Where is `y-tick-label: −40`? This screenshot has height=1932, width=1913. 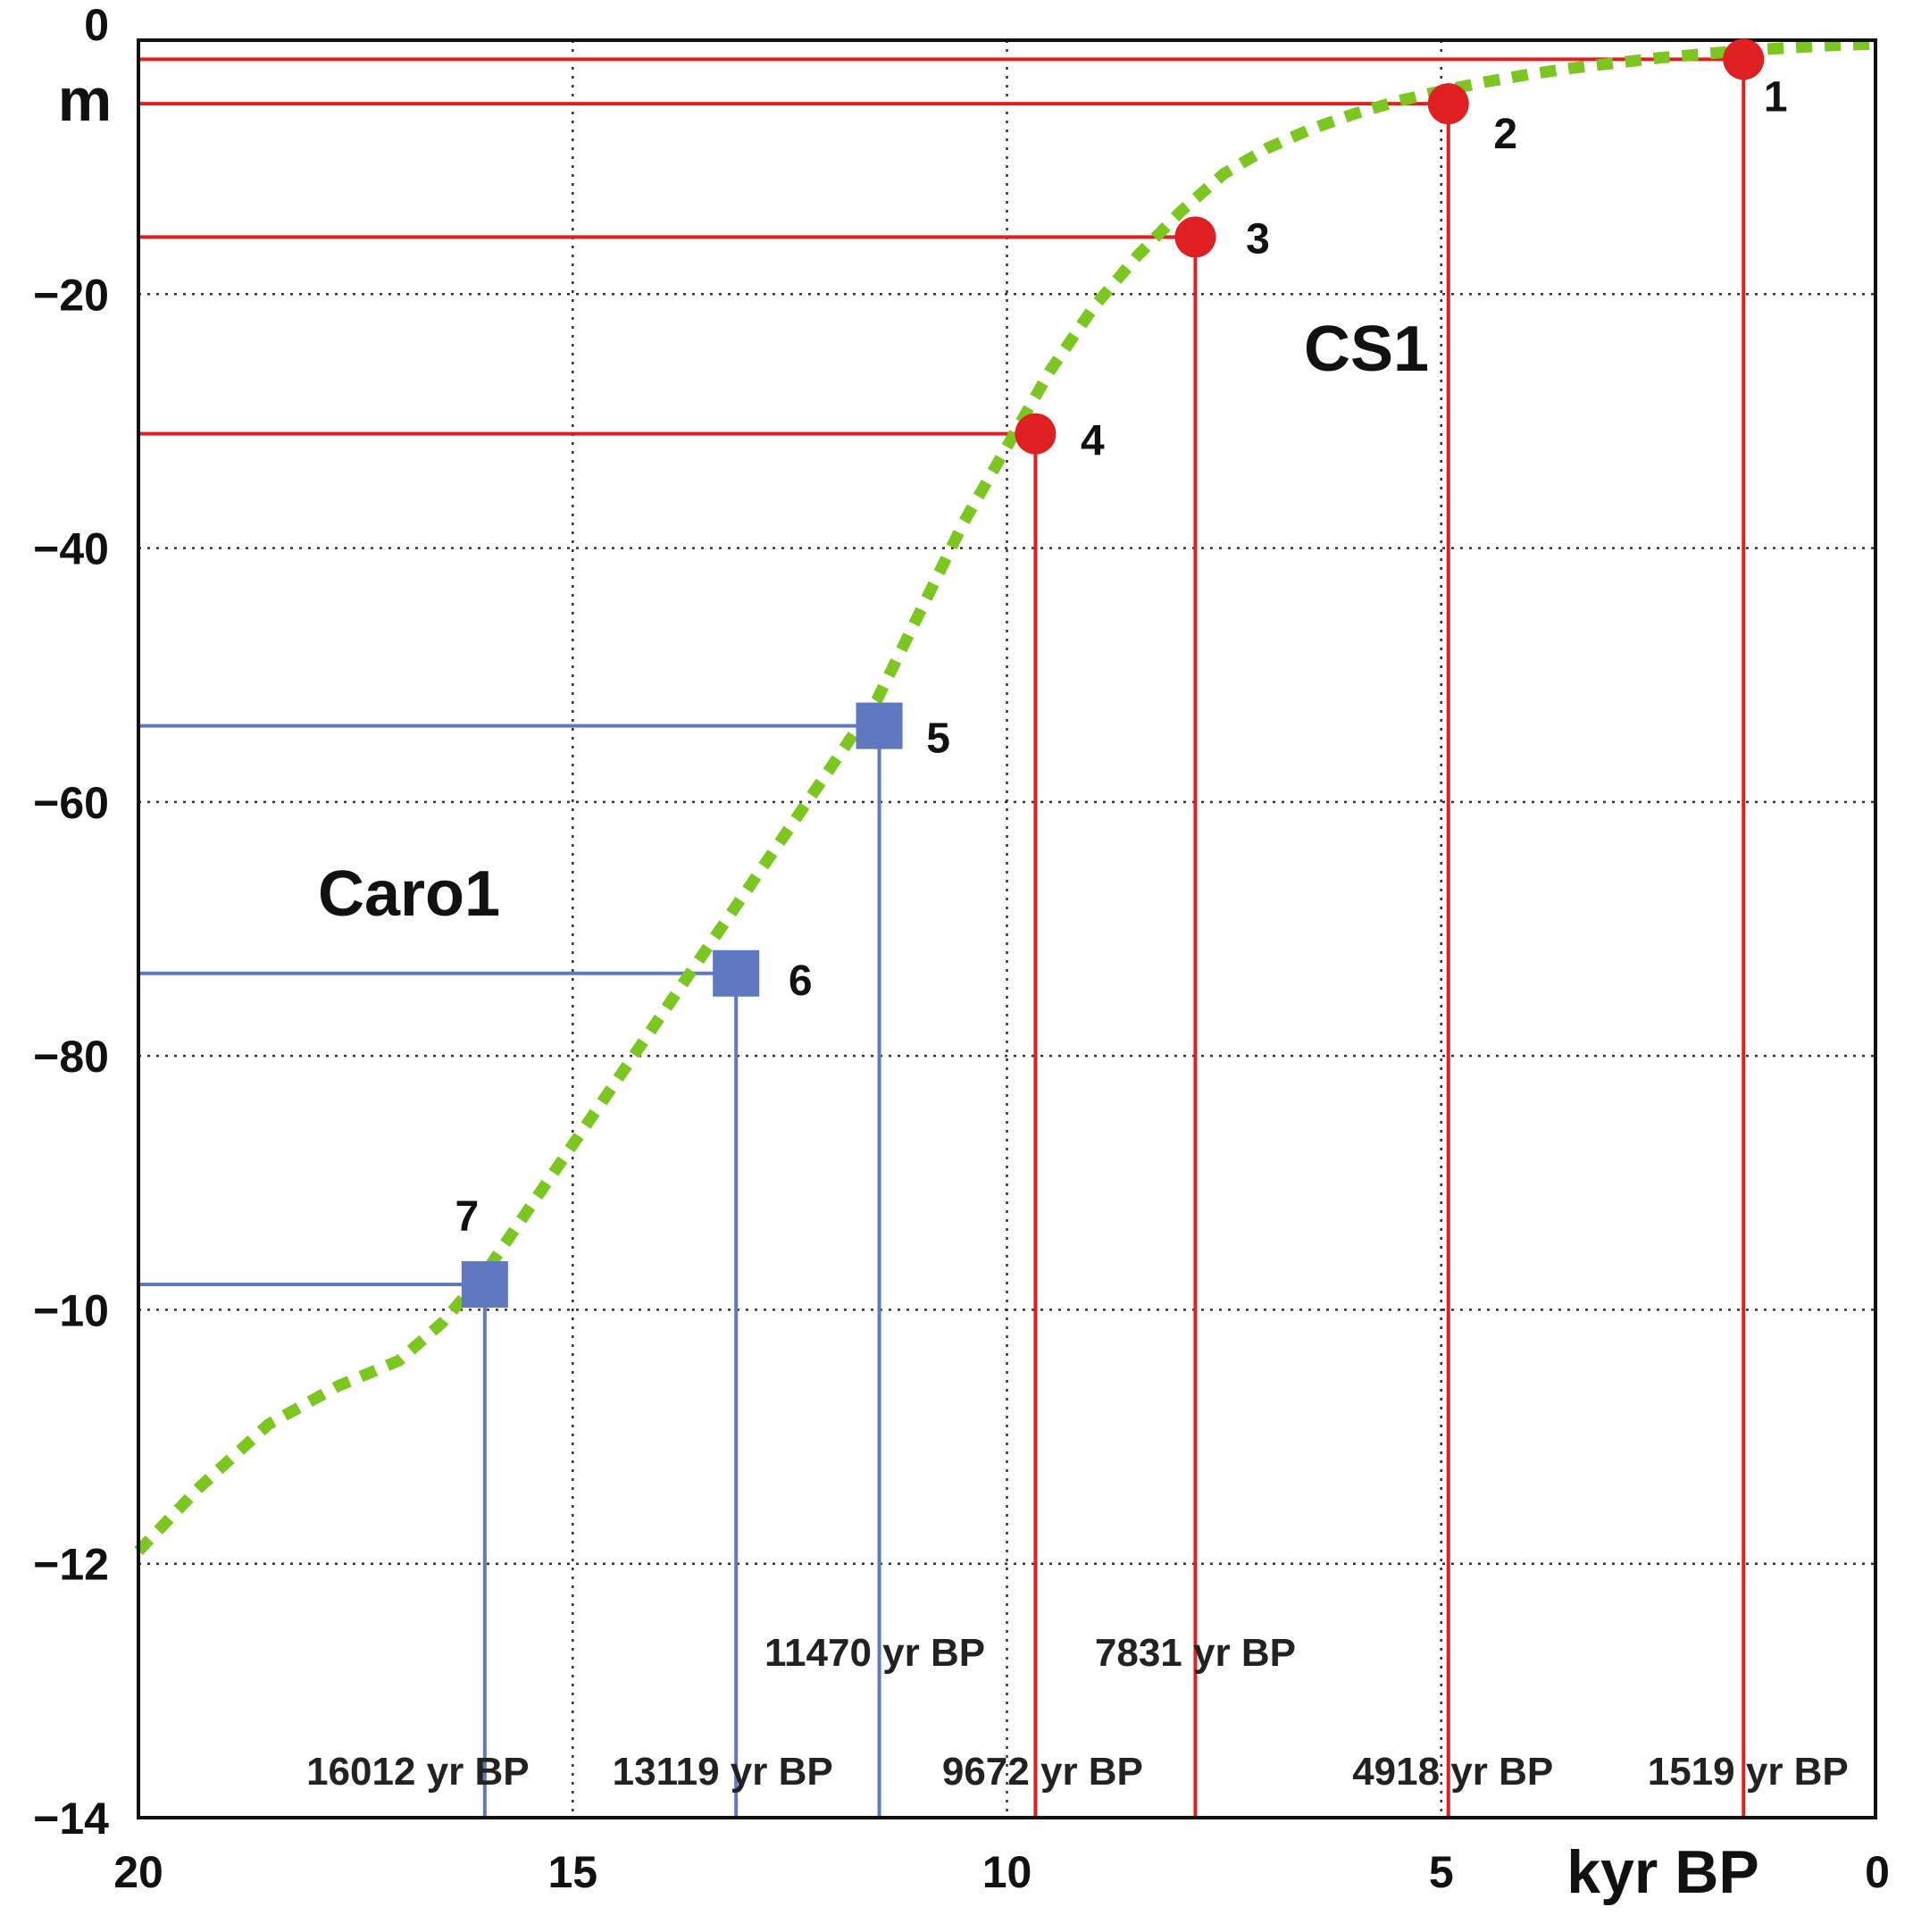
y-tick-label: −40 is located at coordinates (71, 549).